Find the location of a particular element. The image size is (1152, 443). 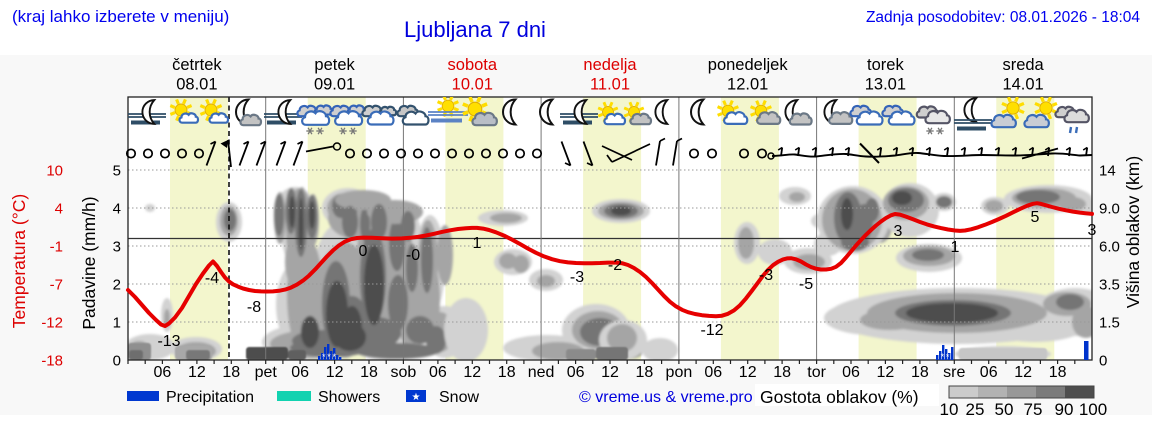

svg-text: sobota is located at coordinates (473, 65).